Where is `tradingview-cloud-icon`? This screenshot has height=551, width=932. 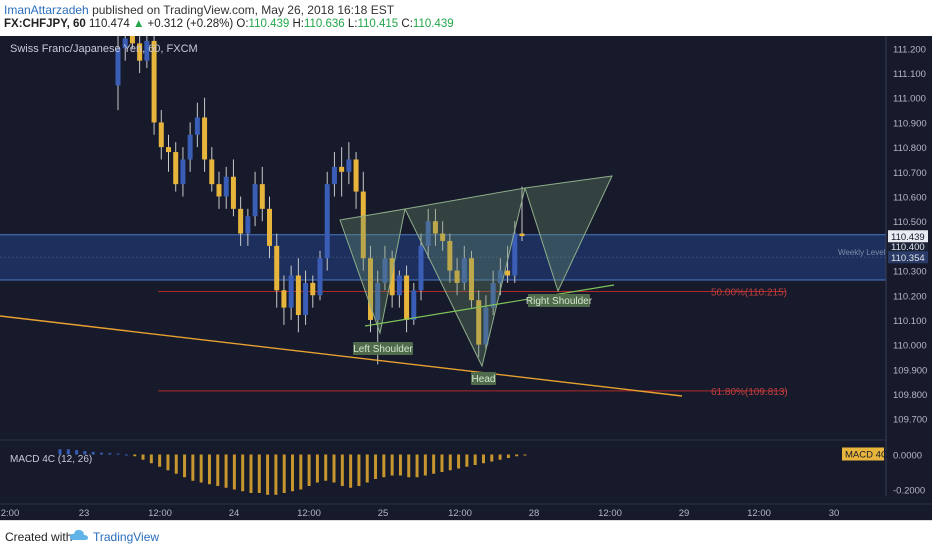 tradingview-cloud-icon is located at coordinates (78, 534).